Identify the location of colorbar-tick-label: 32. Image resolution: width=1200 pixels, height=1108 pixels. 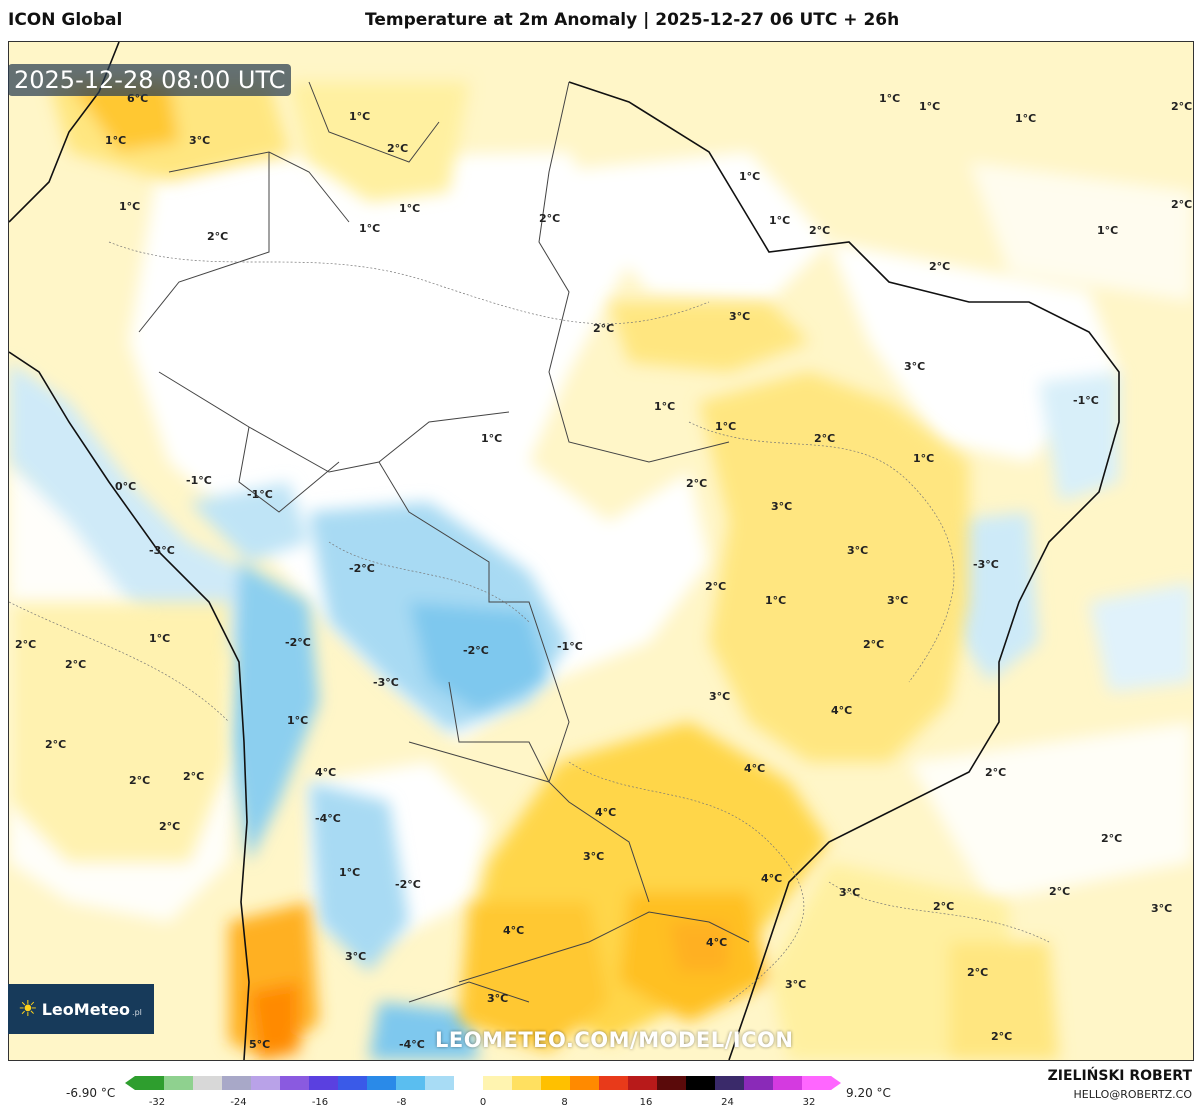
(809, 1102).